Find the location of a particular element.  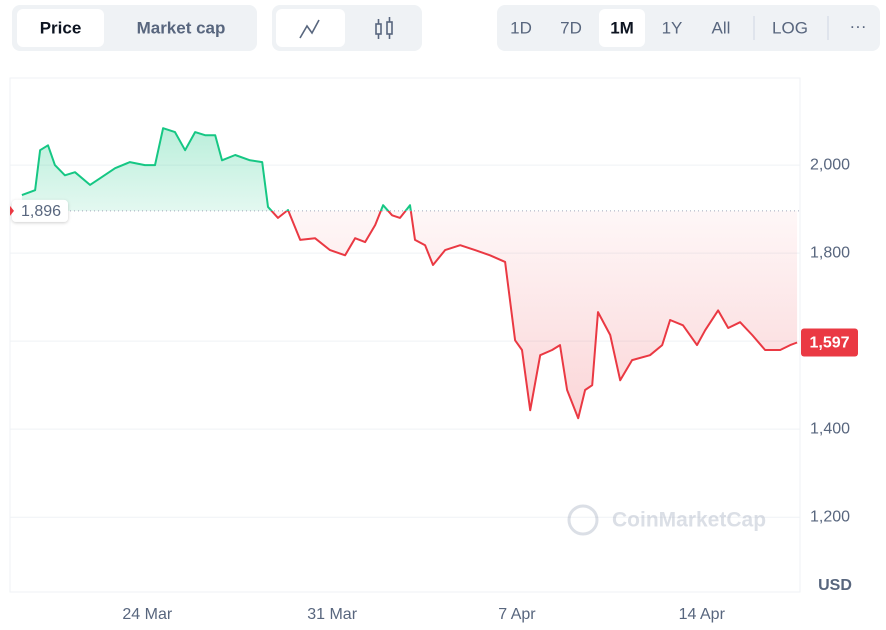

tab: Price is located at coordinates (61, 27).